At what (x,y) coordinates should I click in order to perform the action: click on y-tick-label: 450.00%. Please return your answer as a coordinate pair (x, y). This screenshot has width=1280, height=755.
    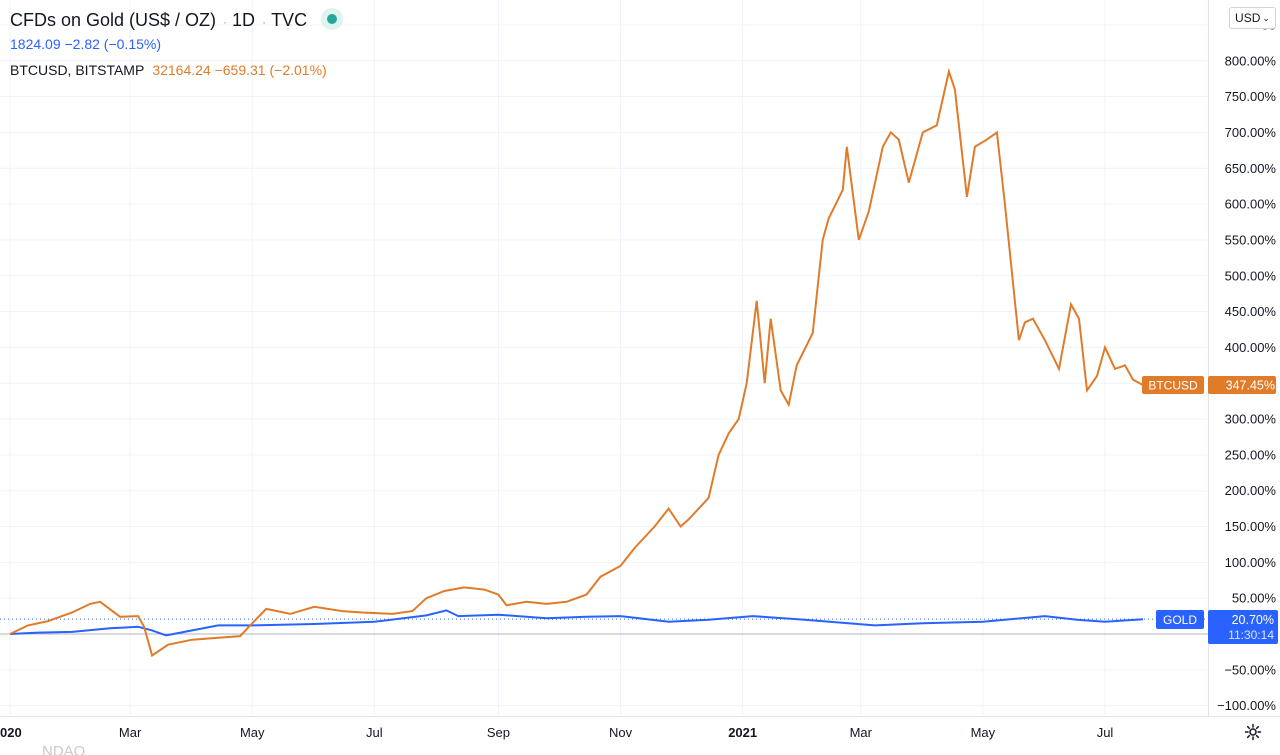
    Looking at the image, I should click on (1251, 311).